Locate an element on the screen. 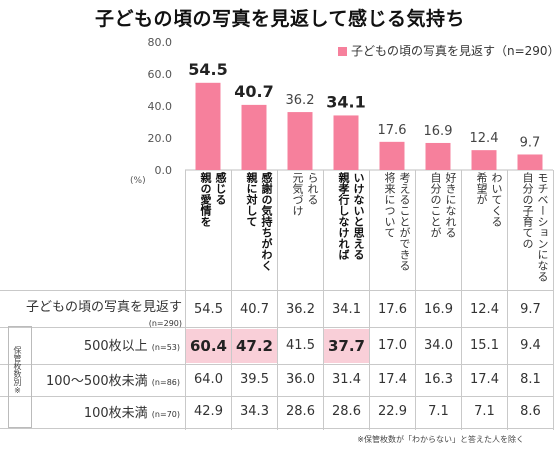 The height and width of the screenshot is (456, 560). row-label-text: 100～500枚未満 is located at coordinates (97, 381).